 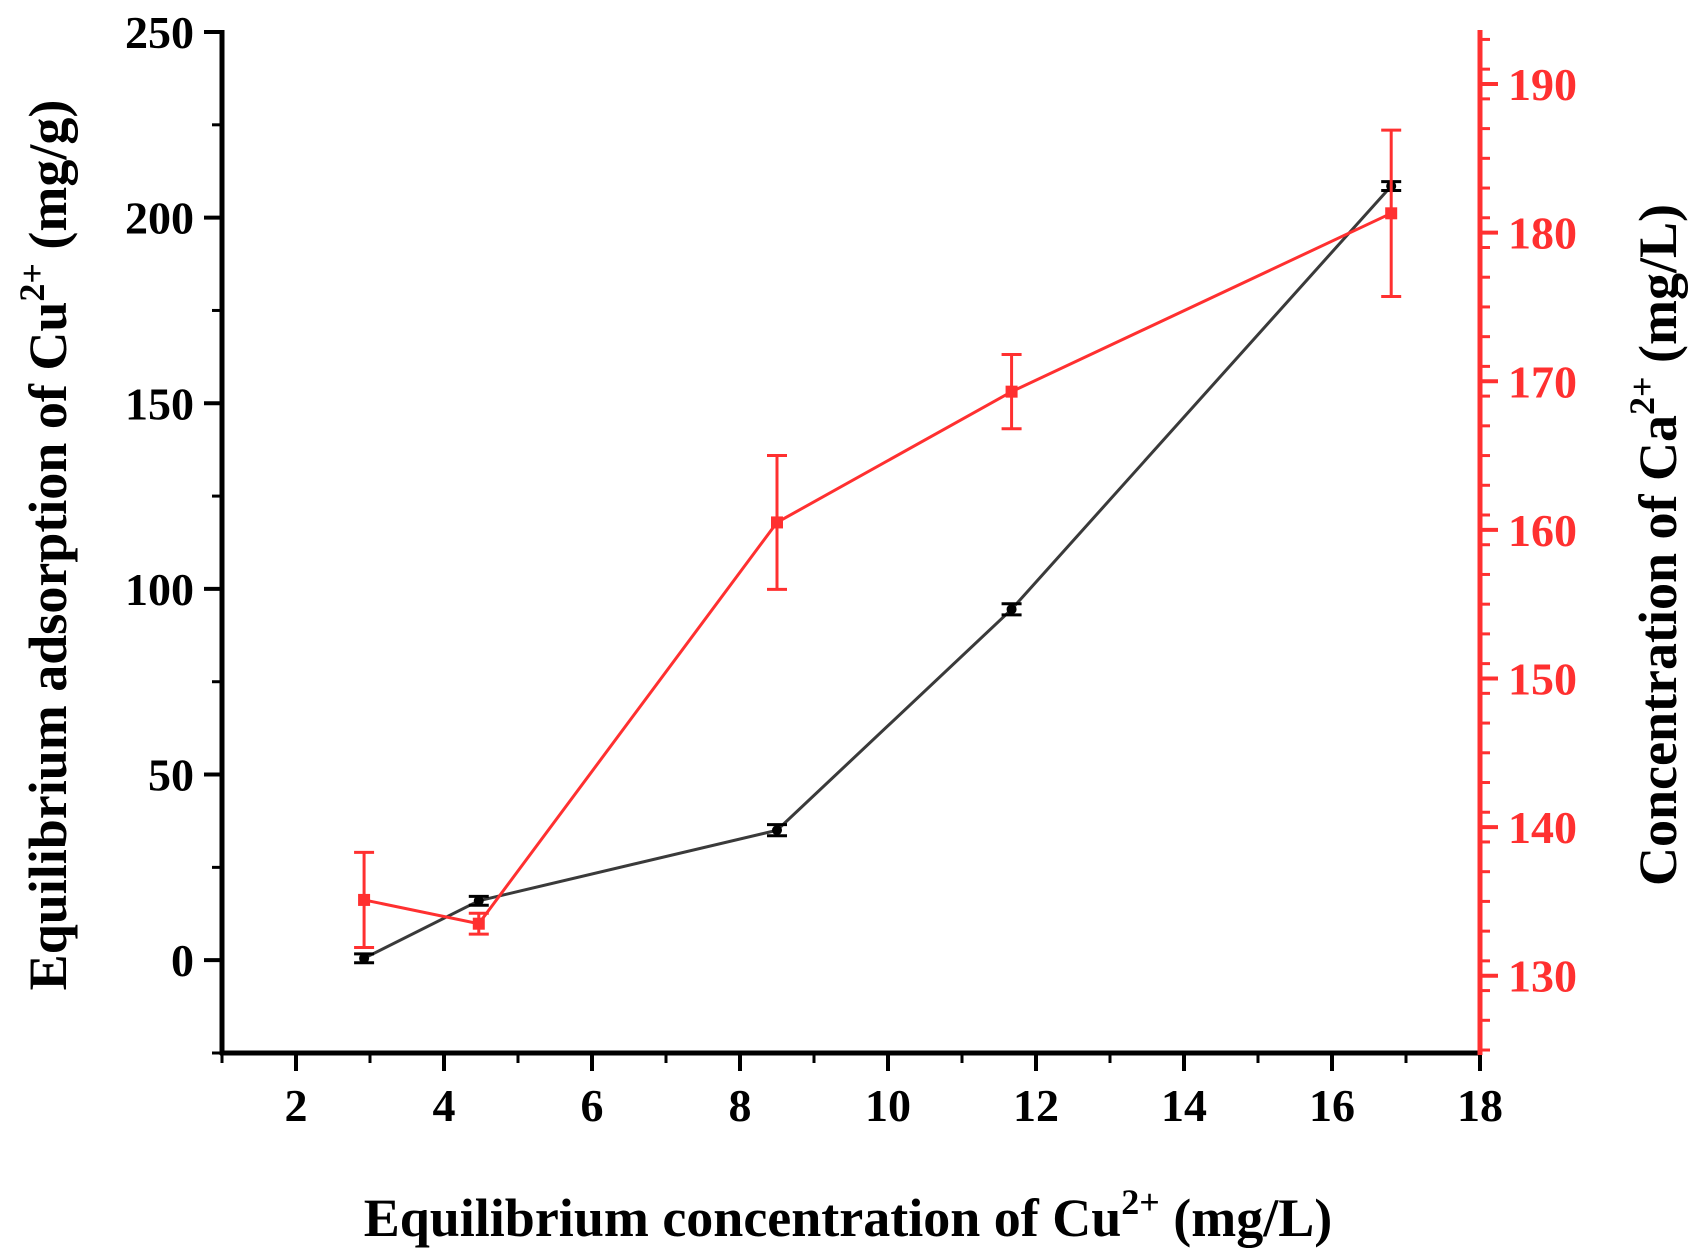 What do you see at coordinates (1480, 1105) in the screenshot?
I see `x-tick-label: 18` at bounding box center [1480, 1105].